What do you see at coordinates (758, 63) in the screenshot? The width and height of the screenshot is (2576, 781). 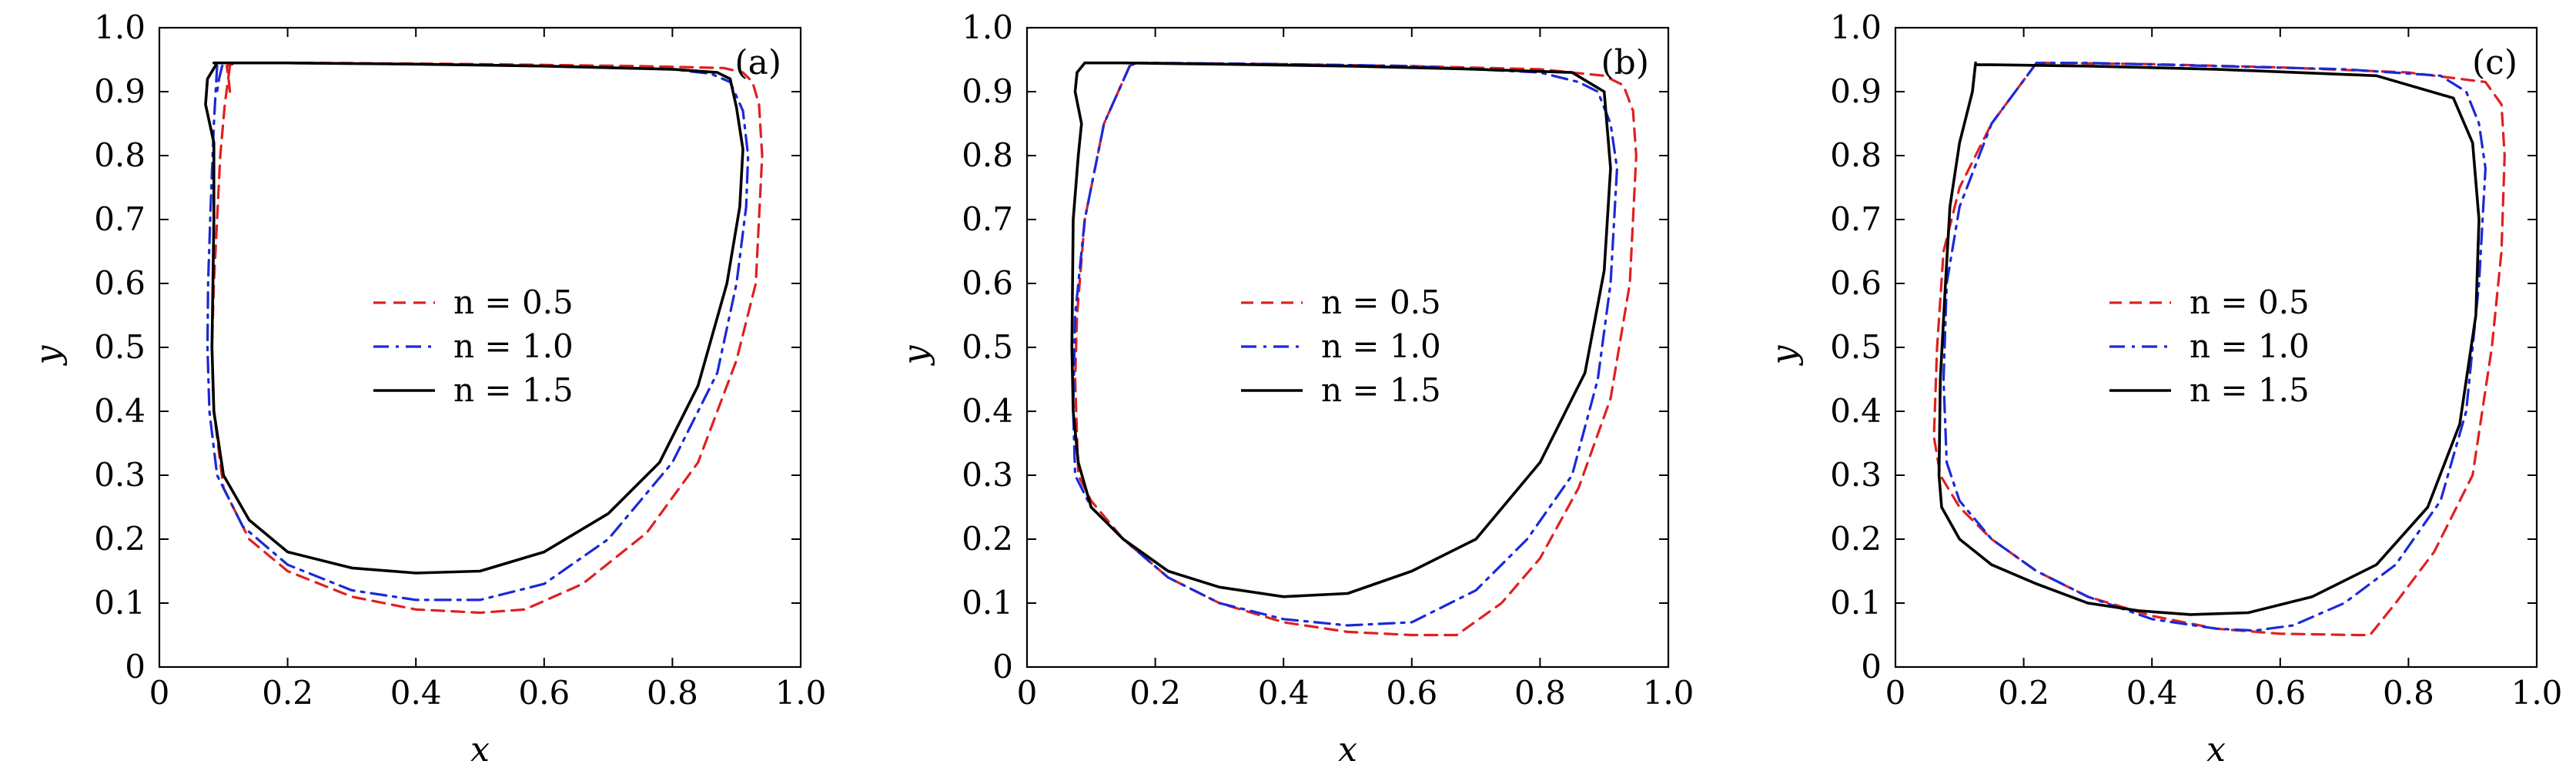 I see `panel-label: (a)` at bounding box center [758, 63].